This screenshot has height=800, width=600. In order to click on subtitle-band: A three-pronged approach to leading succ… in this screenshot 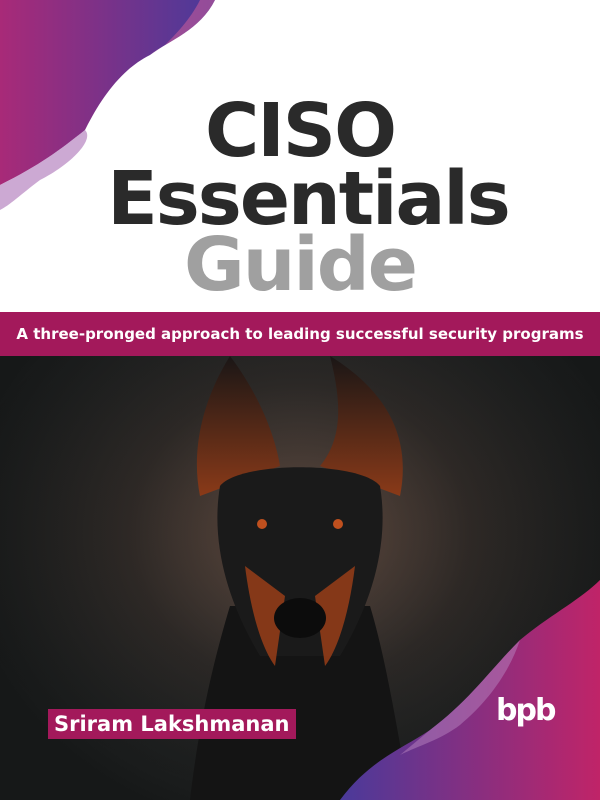, I will do `click(300, 334)`.